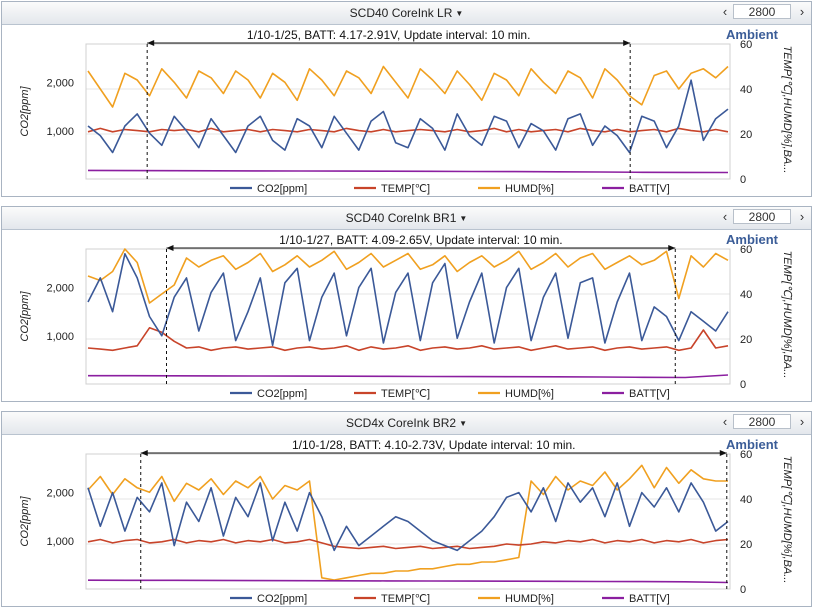 This screenshot has width=814, height=610. I want to click on panel-title-dropdown: SCD4x CoreInk BR2 ▼, so click(406, 423).